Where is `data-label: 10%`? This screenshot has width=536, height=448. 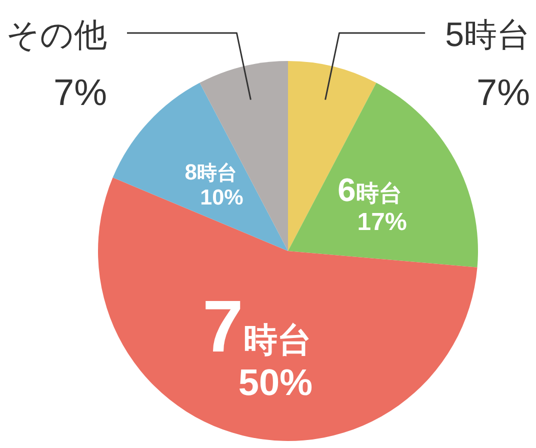
data-label: 10% is located at coordinates (222, 197).